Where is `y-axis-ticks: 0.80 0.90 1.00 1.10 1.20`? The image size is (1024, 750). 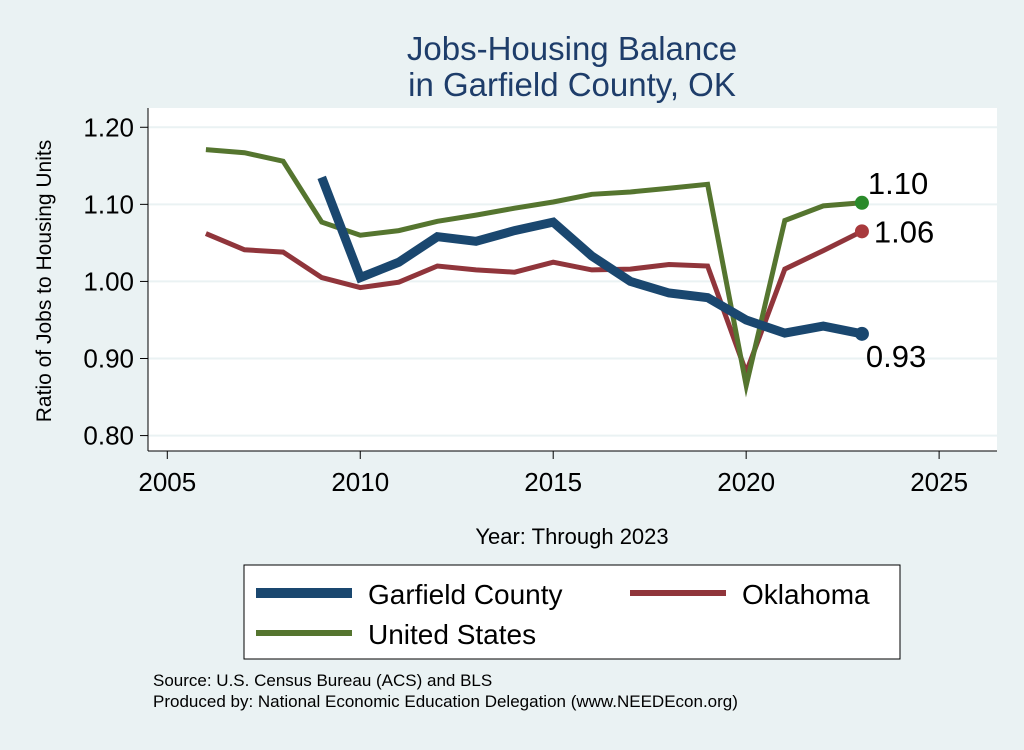
y-axis-ticks: 0.80 0.90 1.00 1.10 1.20 is located at coordinates (115, 281).